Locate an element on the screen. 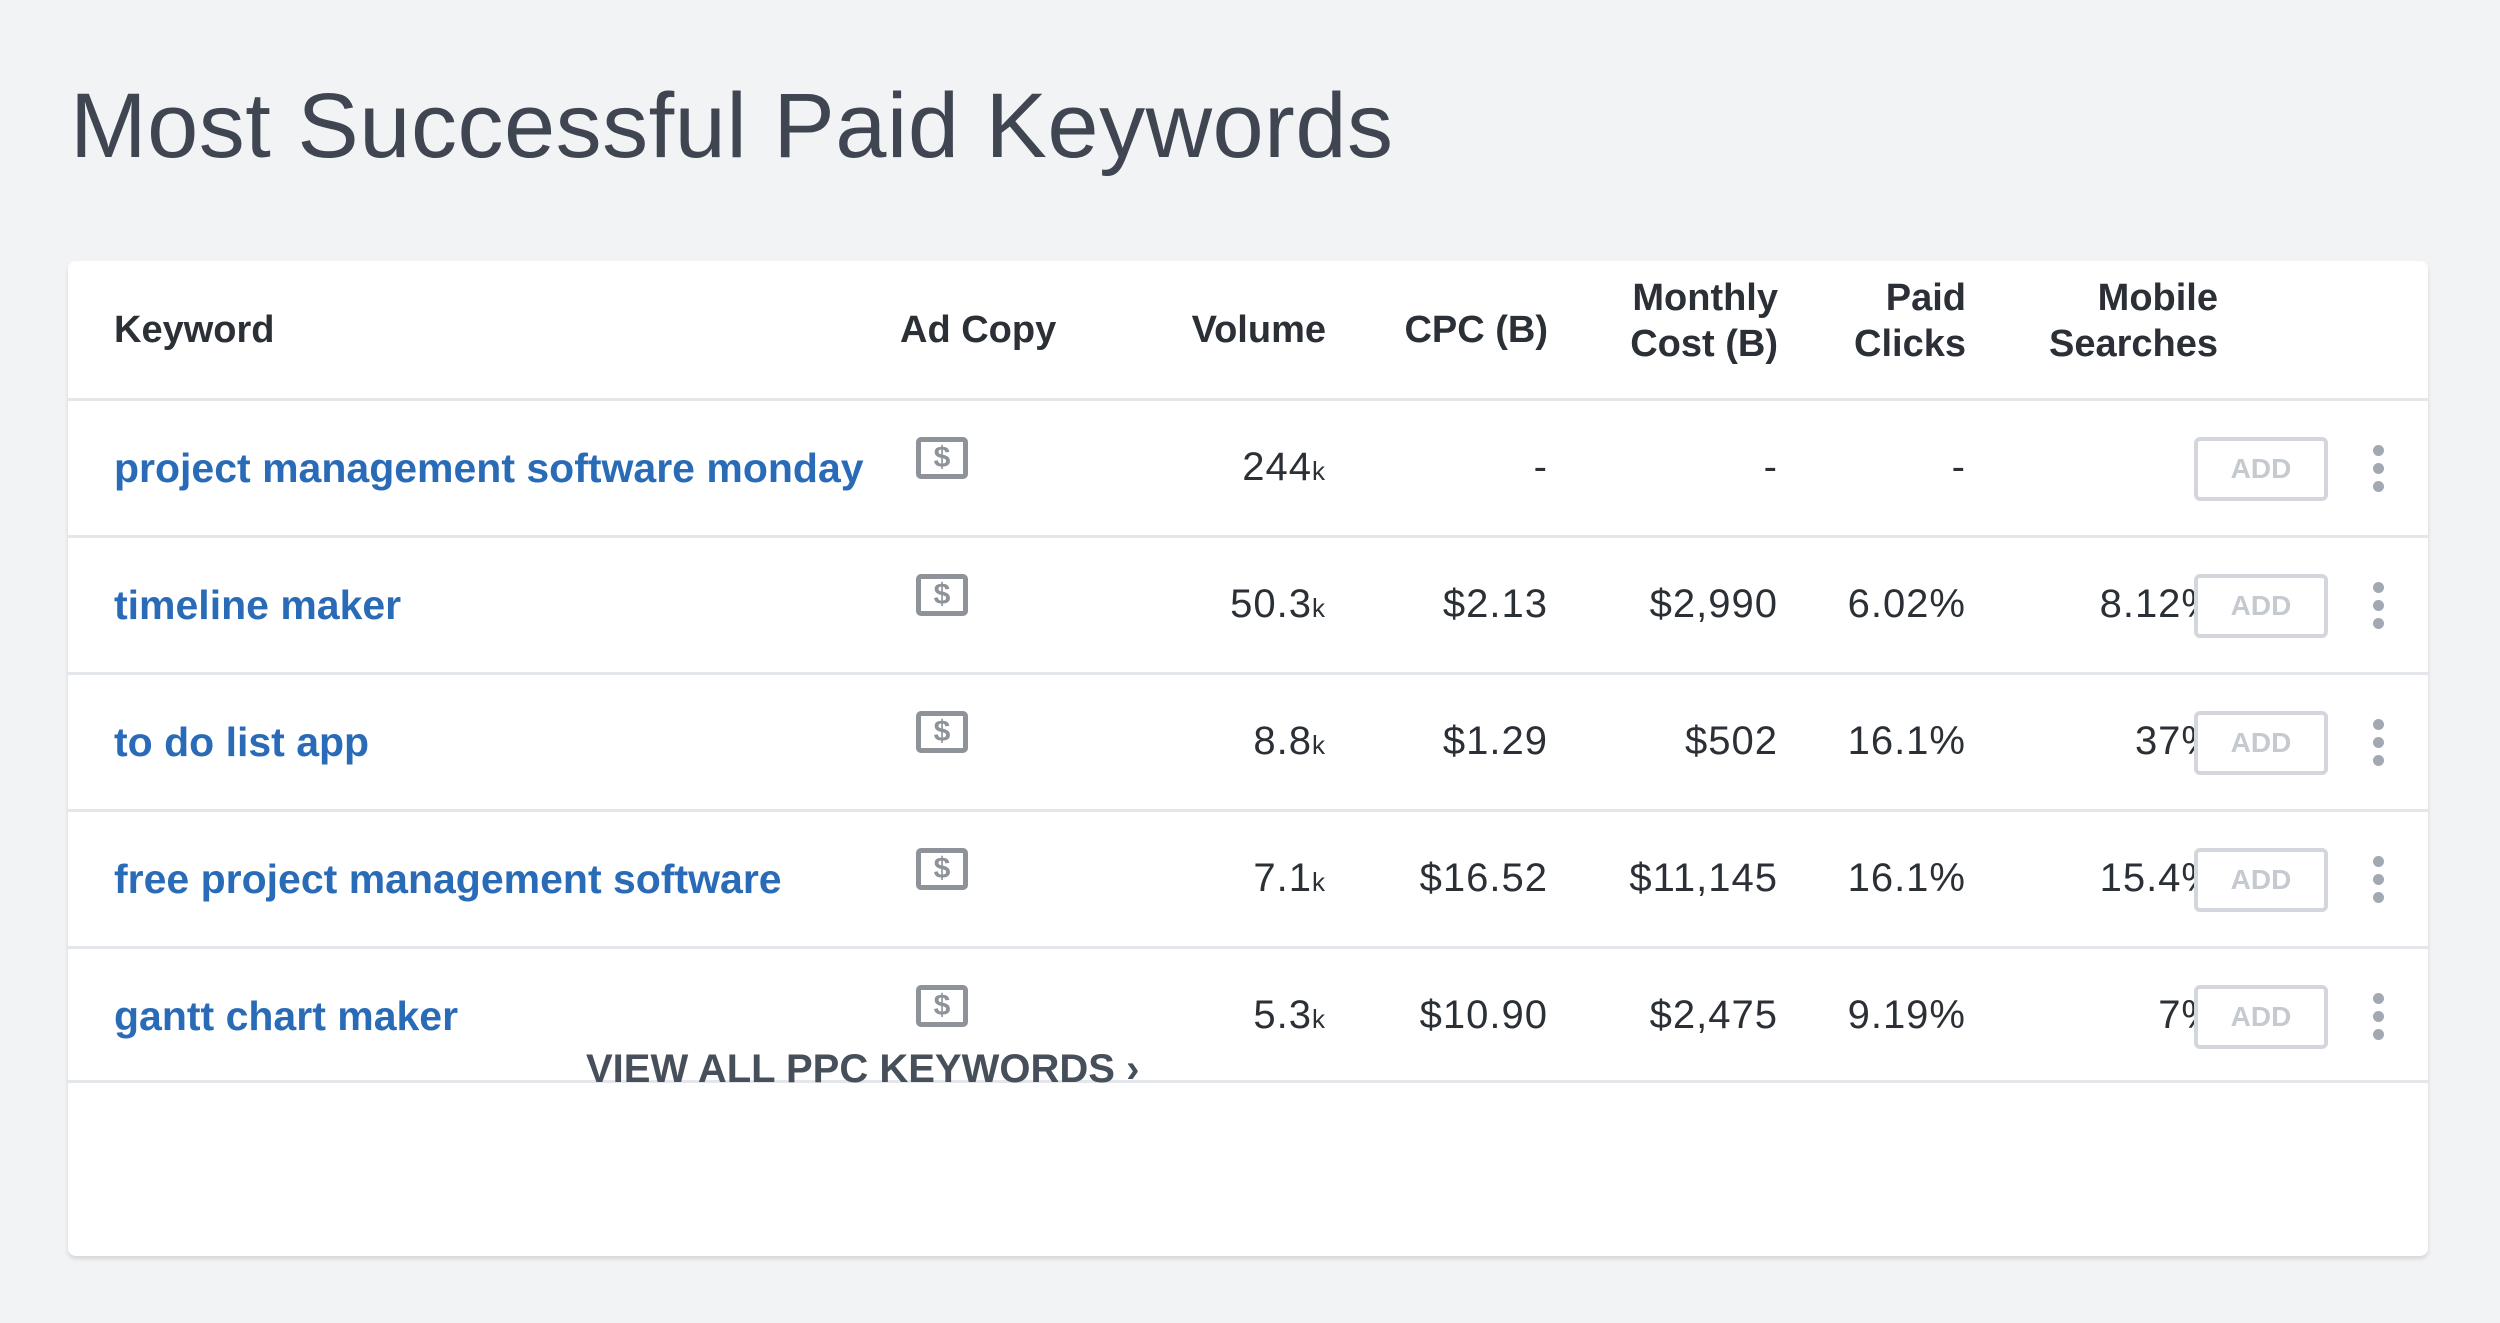 The image size is (2500, 1323). table-row: to do list app $8.8k $1.29 $502 16.1% 37% ADD is located at coordinates (1248, 743).